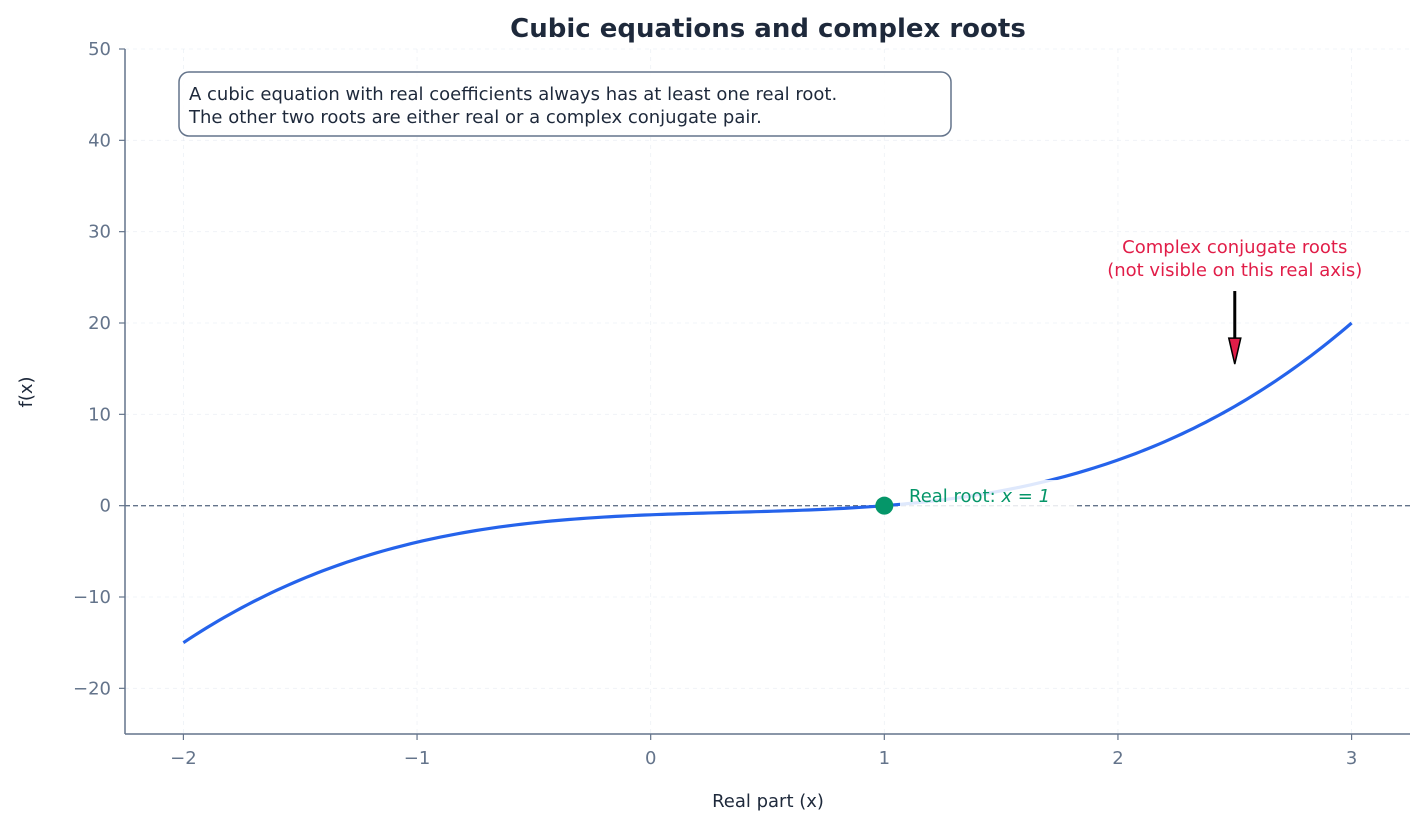  What do you see at coordinates (650, 758) in the screenshot?
I see `x-tick-label: 0` at bounding box center [650, 758].